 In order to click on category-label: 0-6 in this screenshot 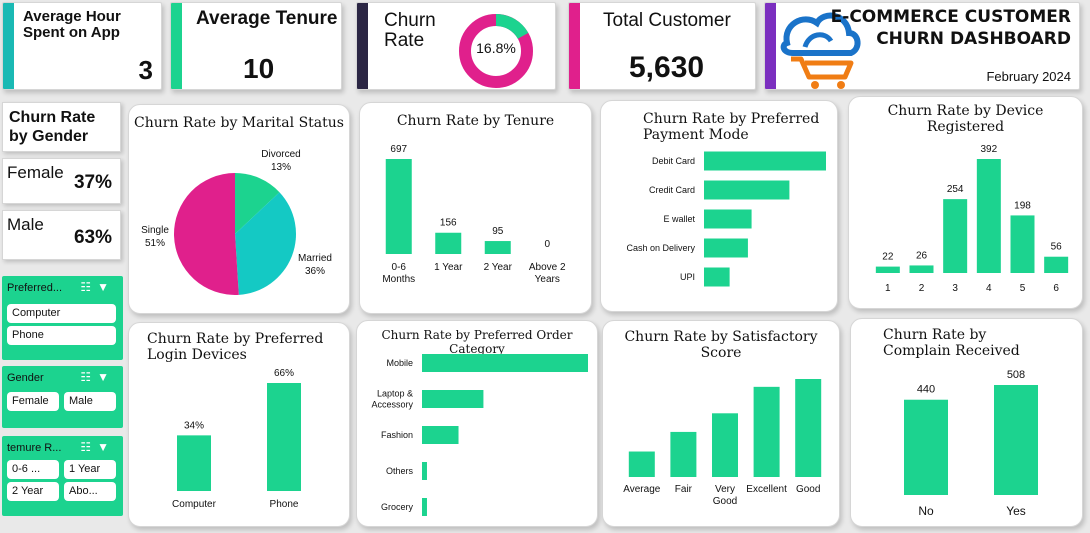, I will do `click(399, 267)`.